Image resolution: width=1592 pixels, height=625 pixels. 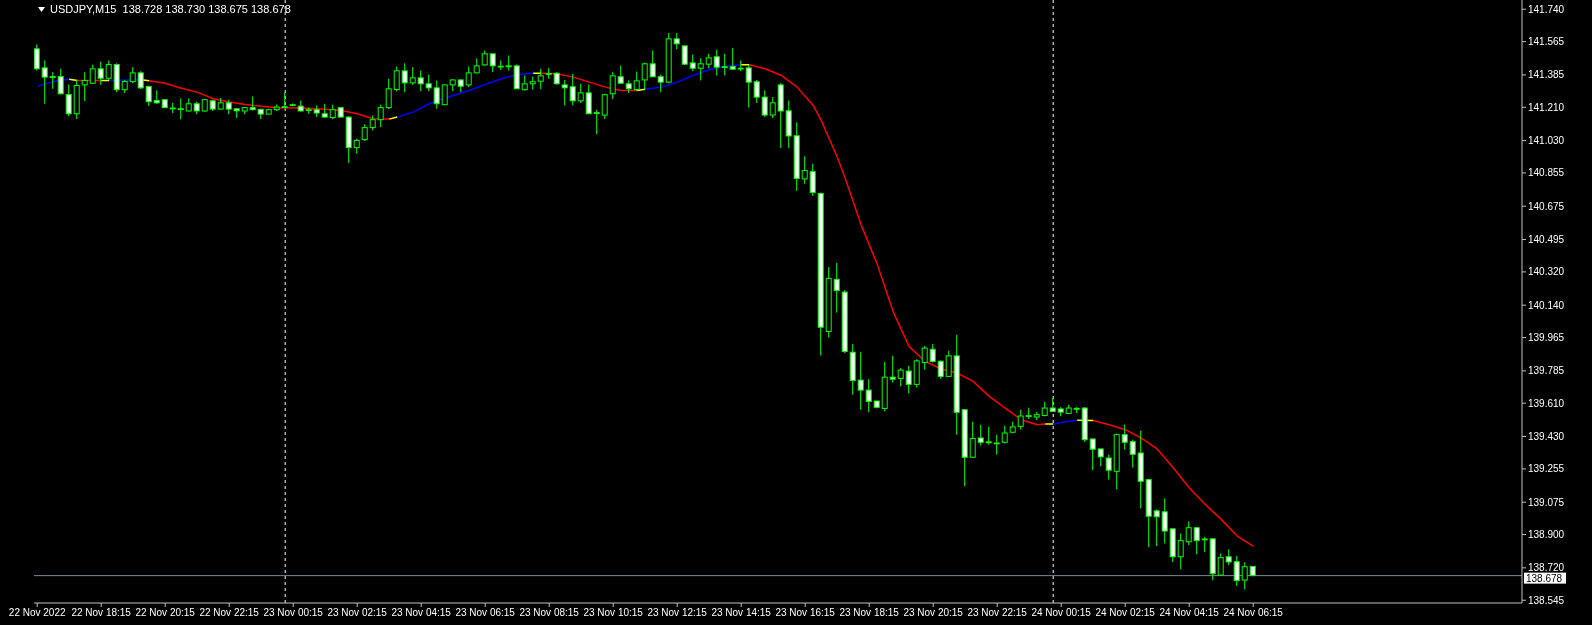 What do you see at coordinates (613, 613) in the screenshot?
I see `x-tick-label: 23 Nov 10:15` at bounding box center [613, 613].